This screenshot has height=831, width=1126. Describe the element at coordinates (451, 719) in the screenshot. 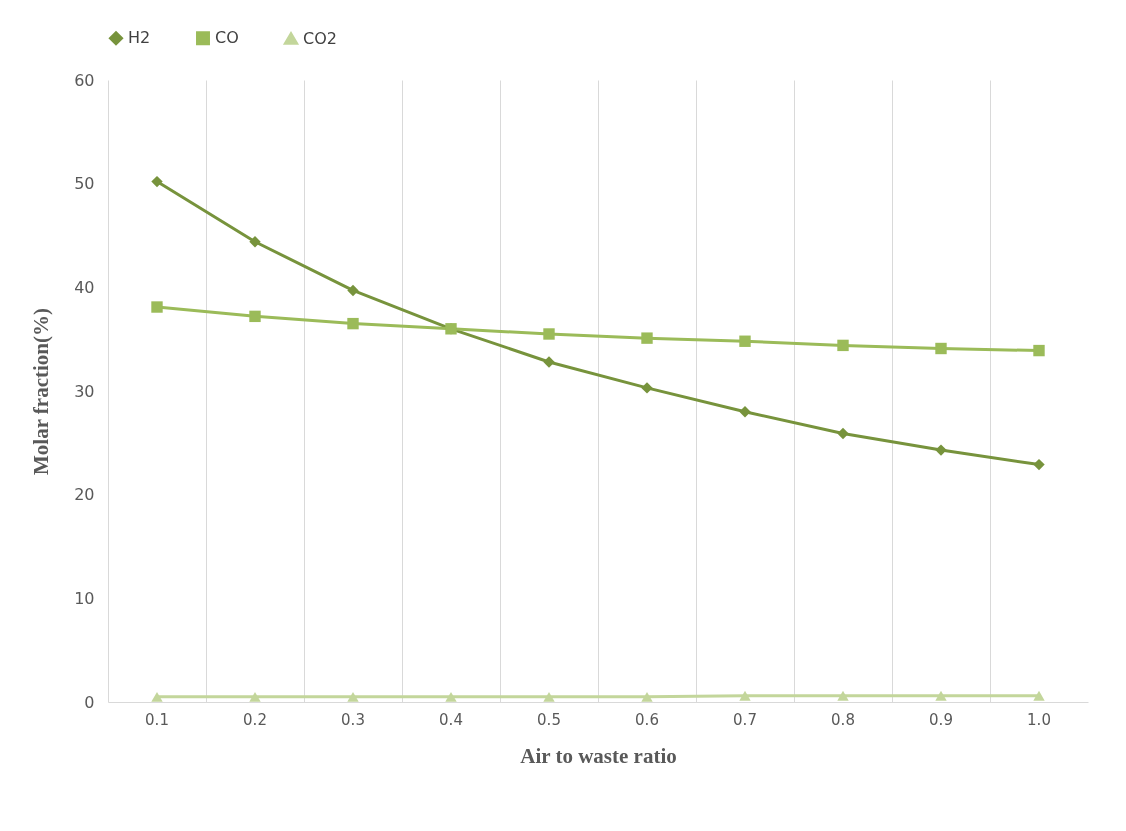

I see `x-tick-label: 0.4` at that location.